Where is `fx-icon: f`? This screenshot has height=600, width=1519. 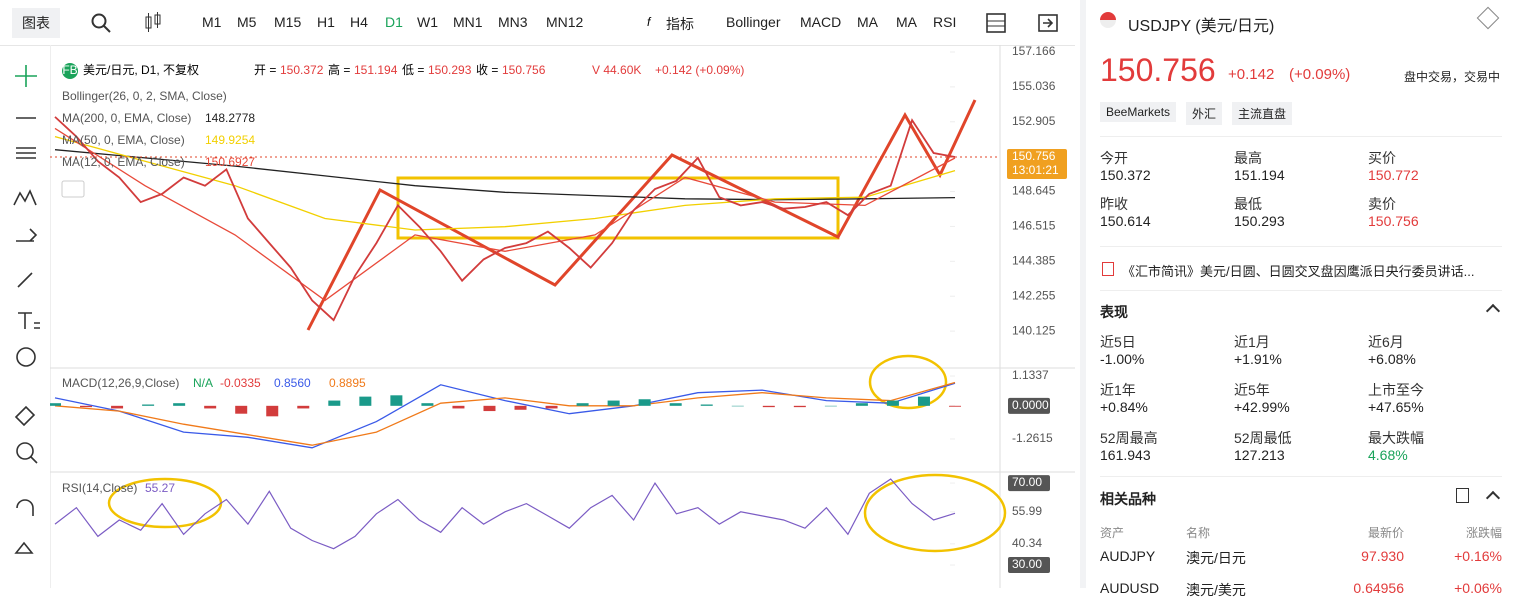
fx-icon: f is located at coordinates (655, 22).